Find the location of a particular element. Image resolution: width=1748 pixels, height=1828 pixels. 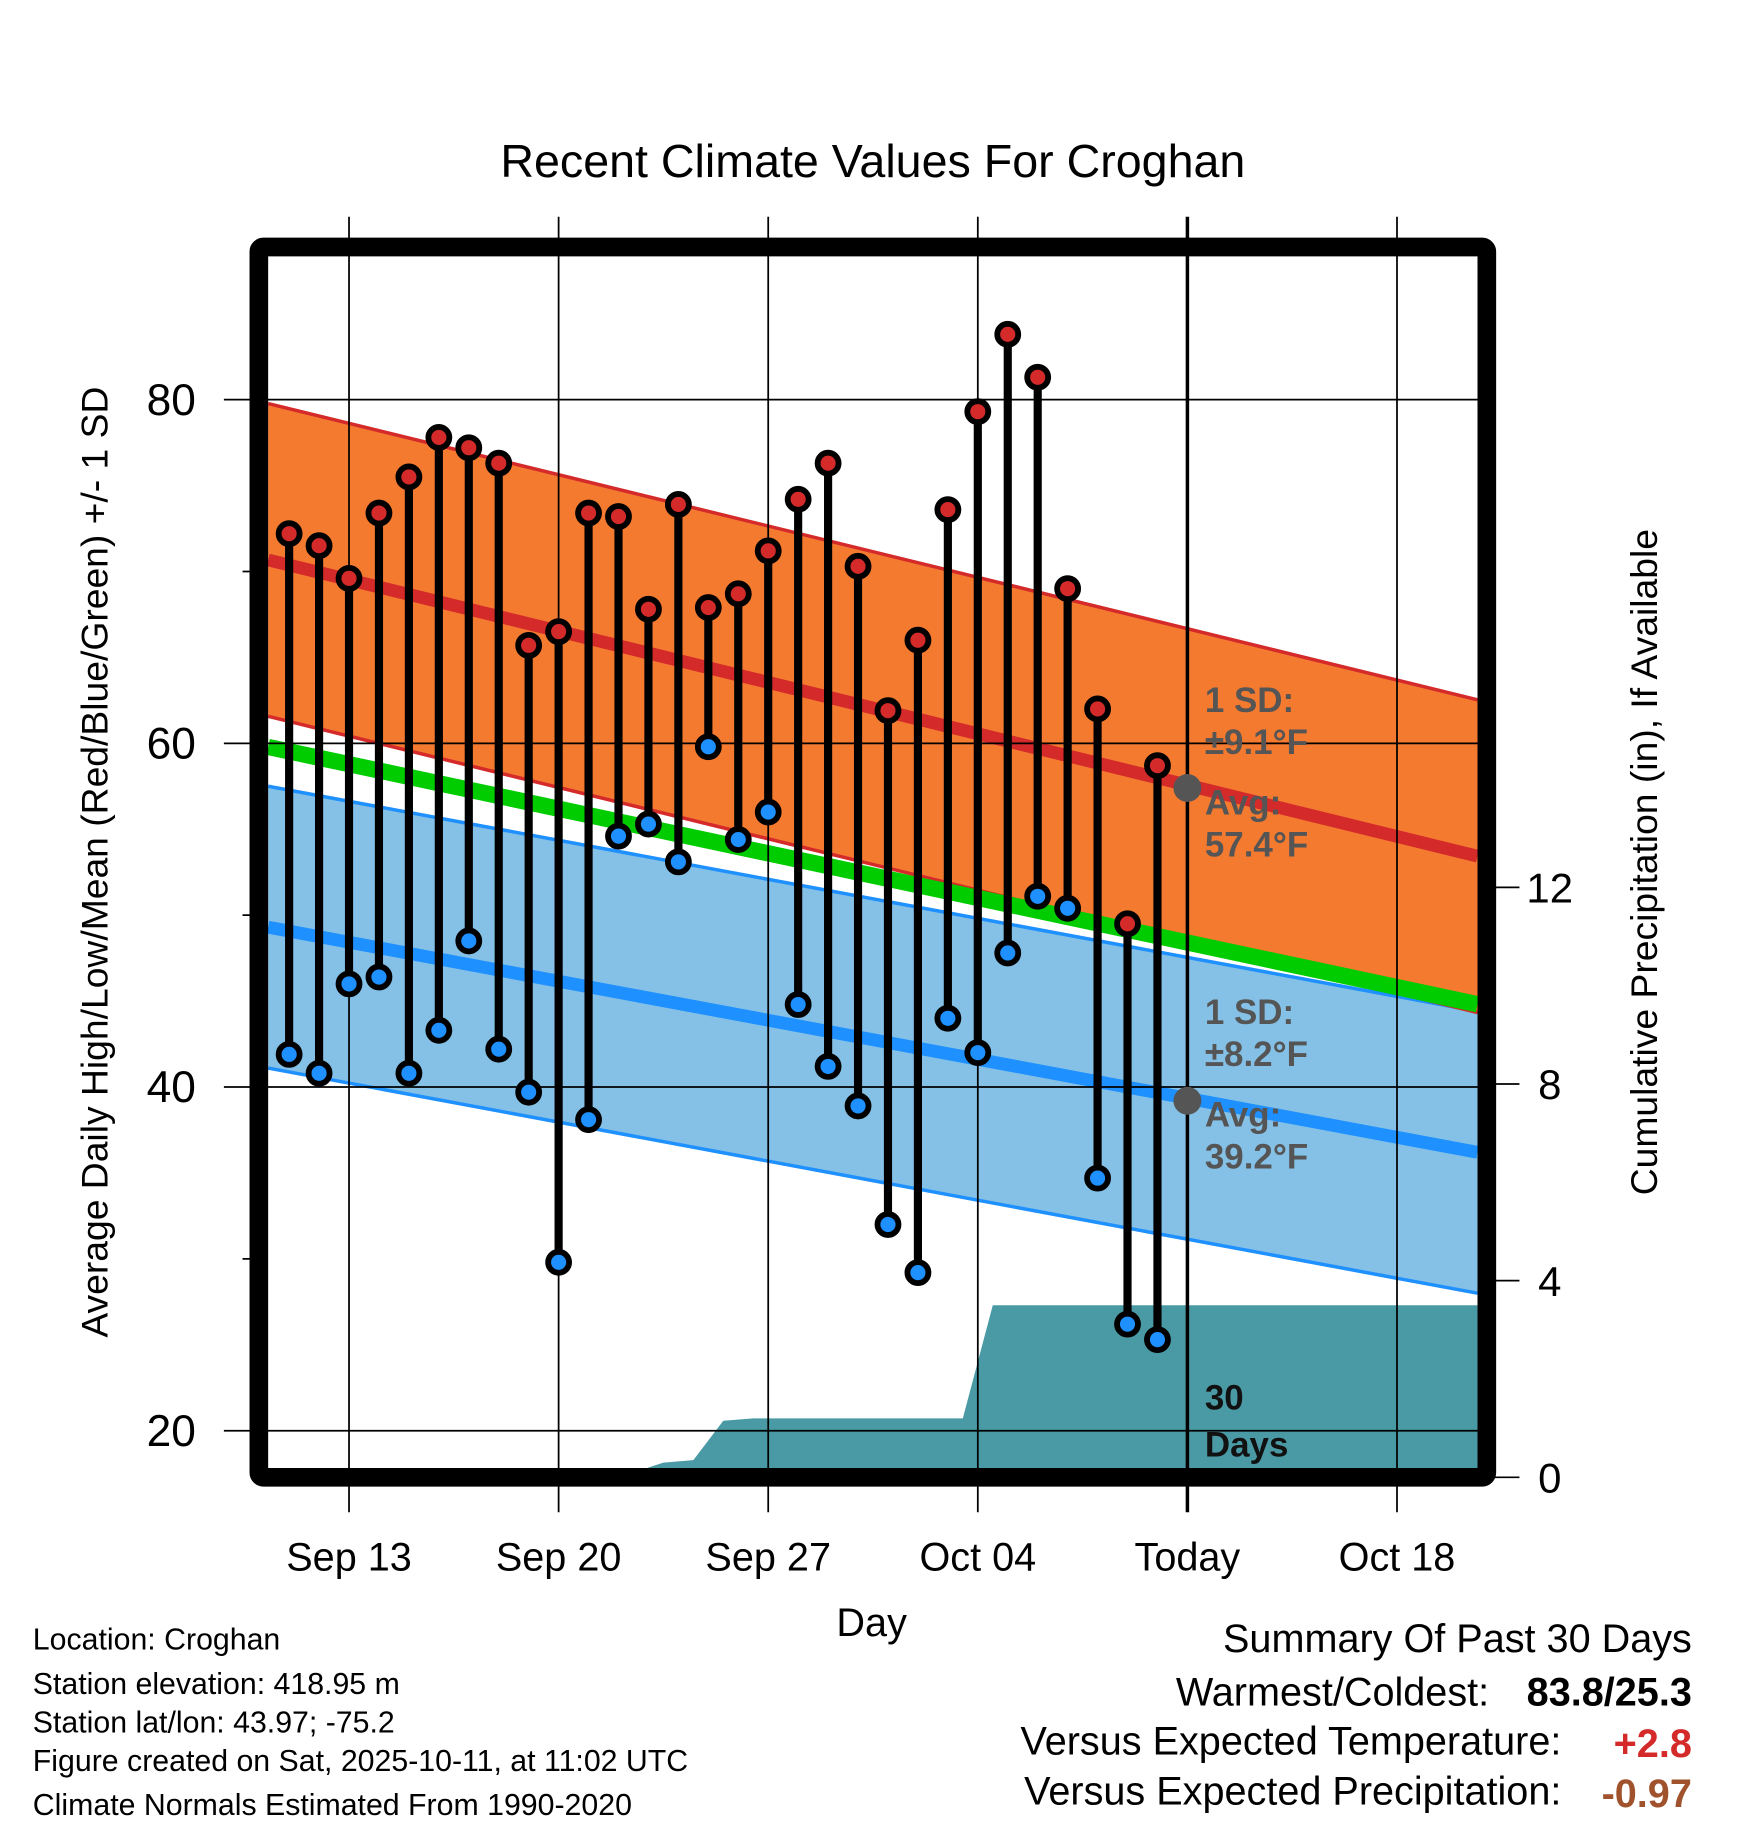

info-normals: Climate Normals Estimated From 1990-2020 is located at coordinates (332, 1805).